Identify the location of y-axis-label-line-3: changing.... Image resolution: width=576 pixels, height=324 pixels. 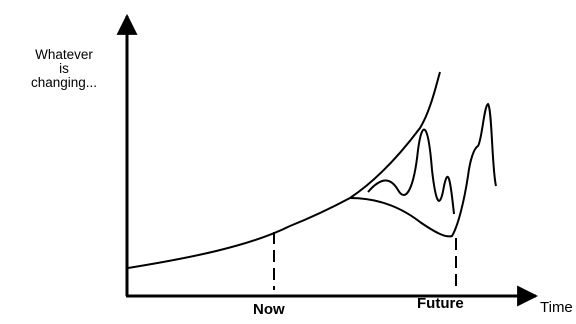
(64, 82).